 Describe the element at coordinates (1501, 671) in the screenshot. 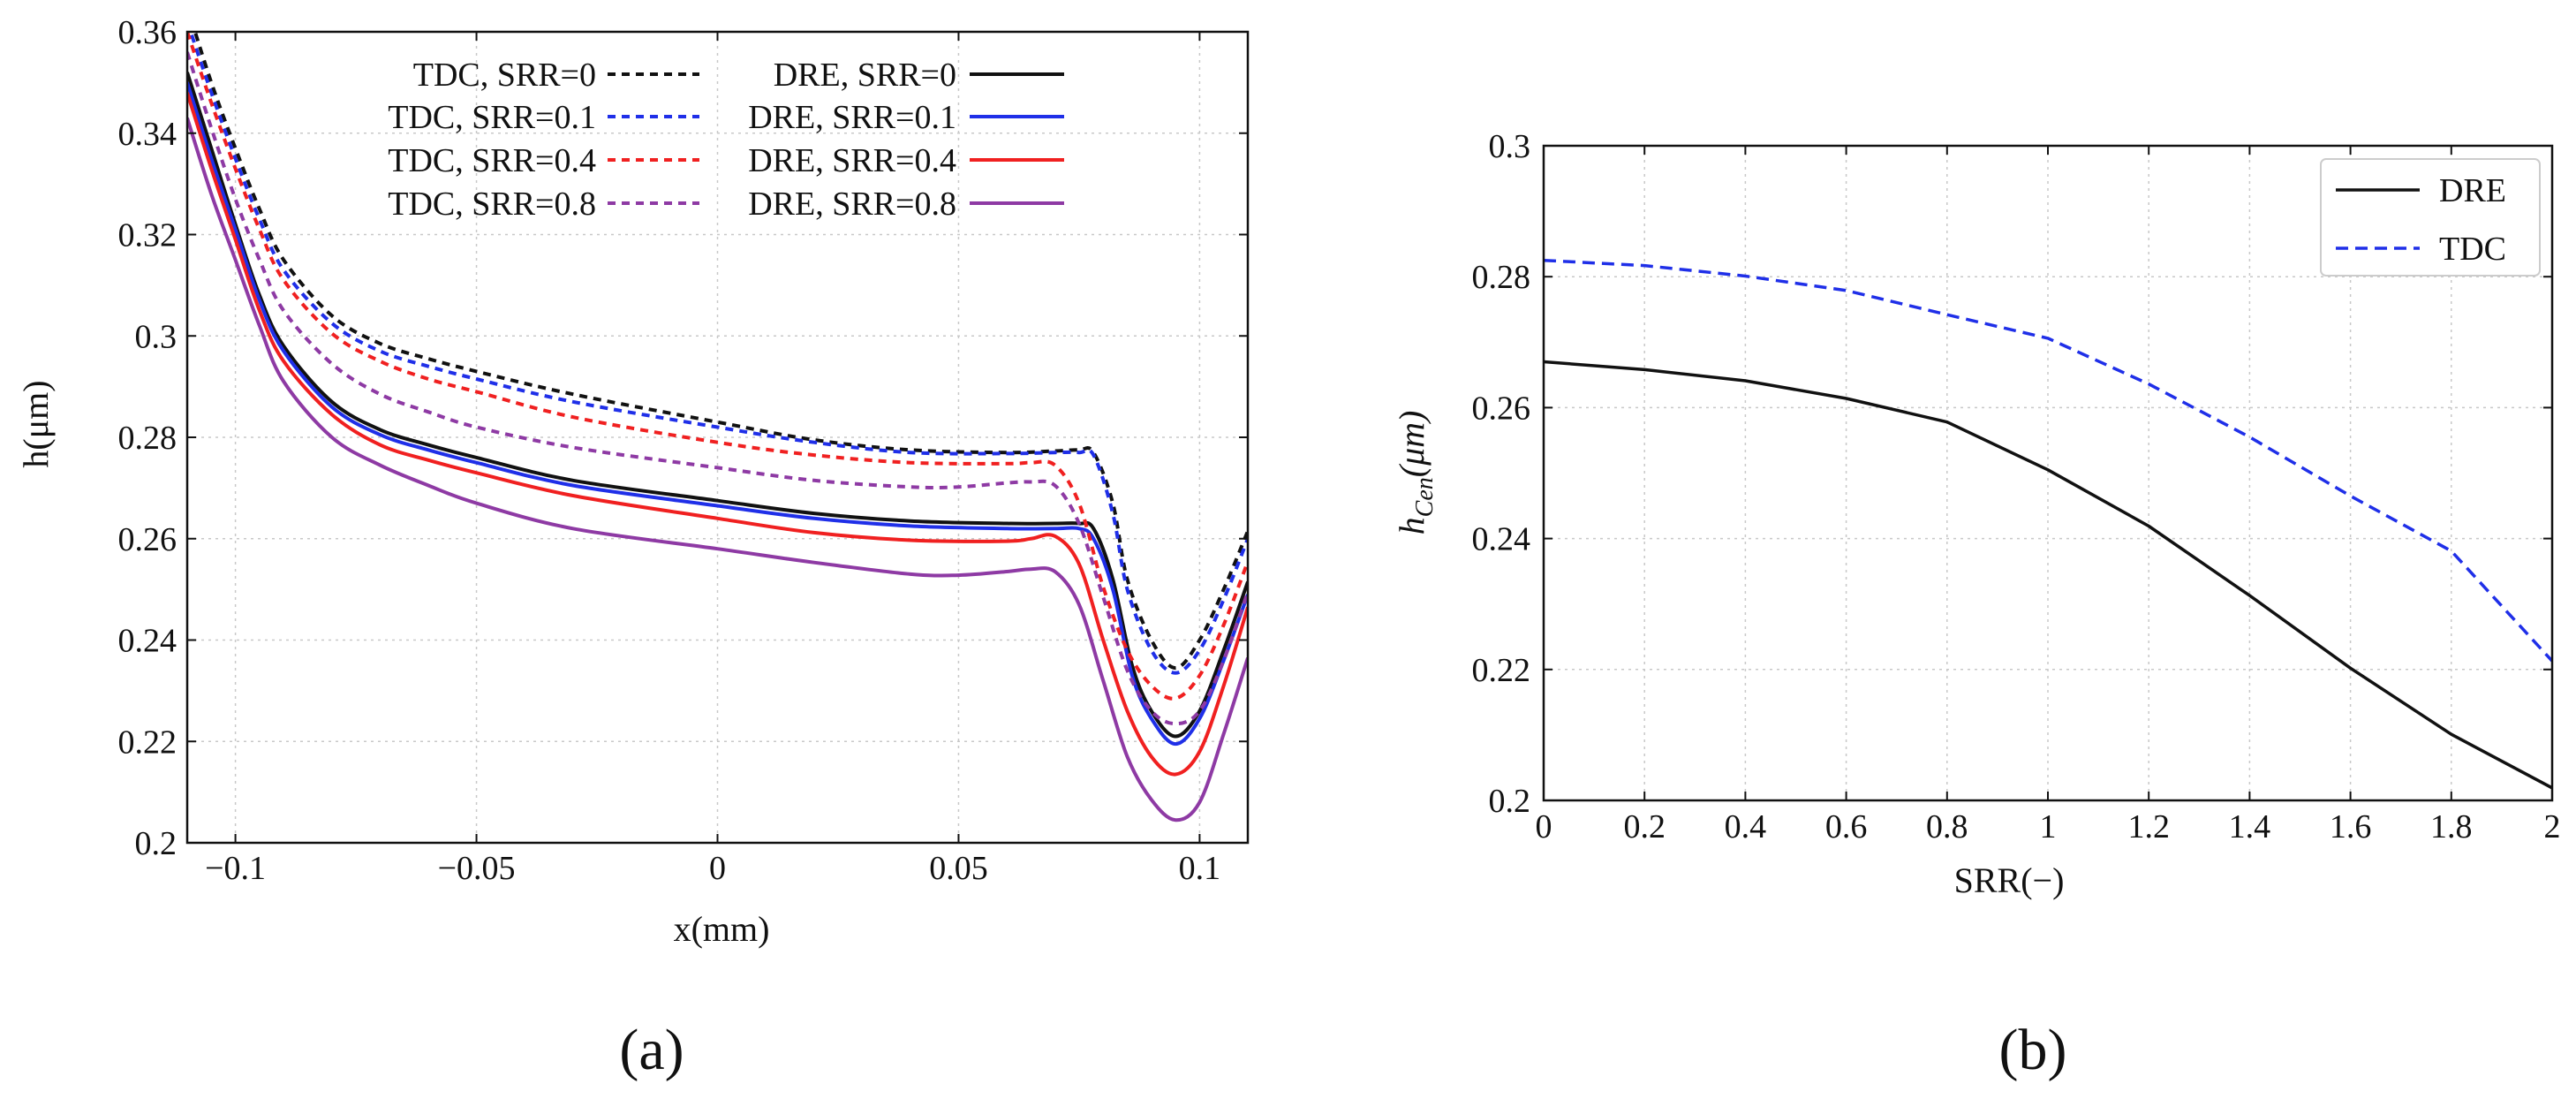

I see `chart-b-y-tick-label: 0.22` at that location.